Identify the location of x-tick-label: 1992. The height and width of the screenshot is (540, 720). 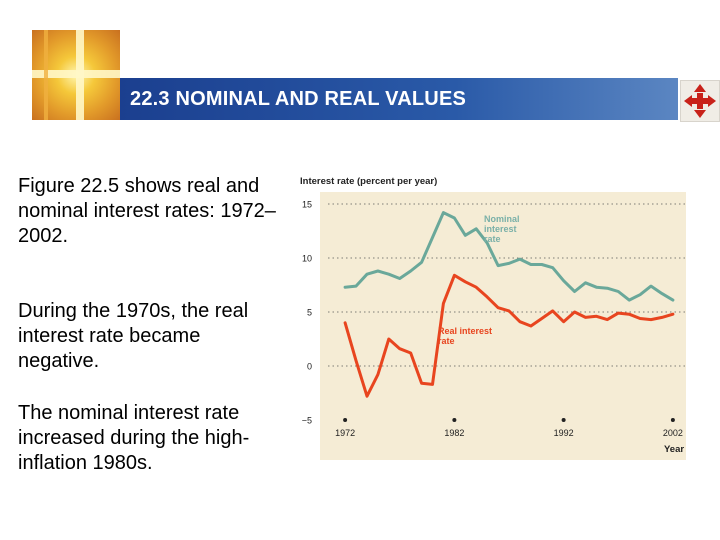
(564, 433).